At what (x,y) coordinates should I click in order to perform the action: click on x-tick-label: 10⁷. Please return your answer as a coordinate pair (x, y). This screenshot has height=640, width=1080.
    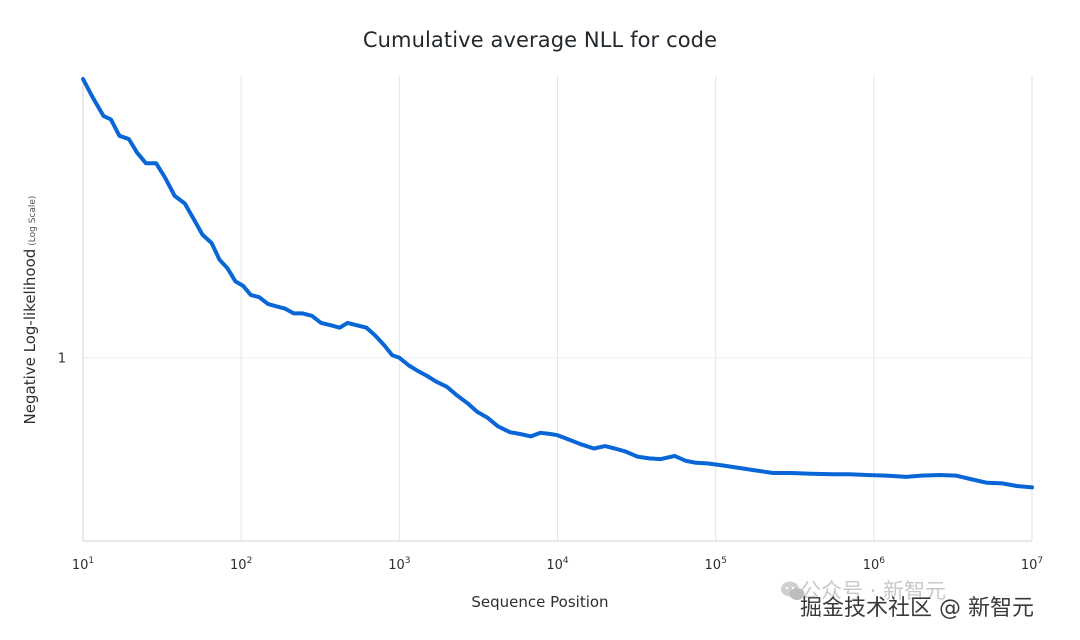
    Looking at the image, I should click on (1032, 564).